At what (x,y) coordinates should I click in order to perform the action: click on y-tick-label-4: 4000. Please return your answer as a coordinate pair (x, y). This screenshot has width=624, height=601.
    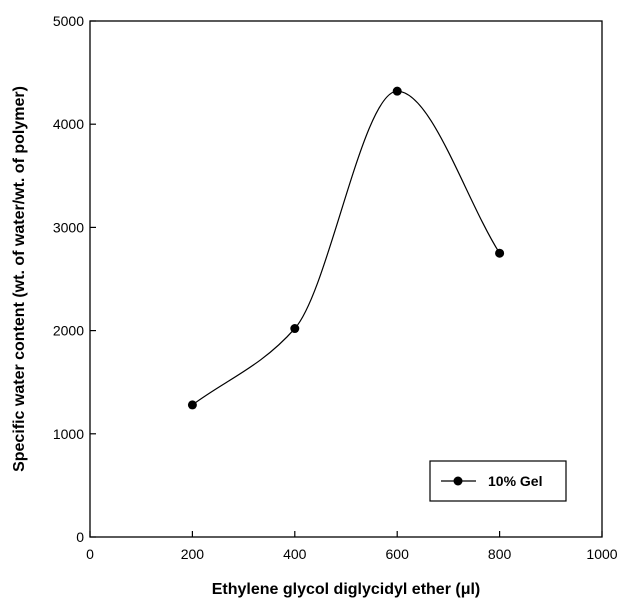
    Looking at the image, I should click on (68, 124).